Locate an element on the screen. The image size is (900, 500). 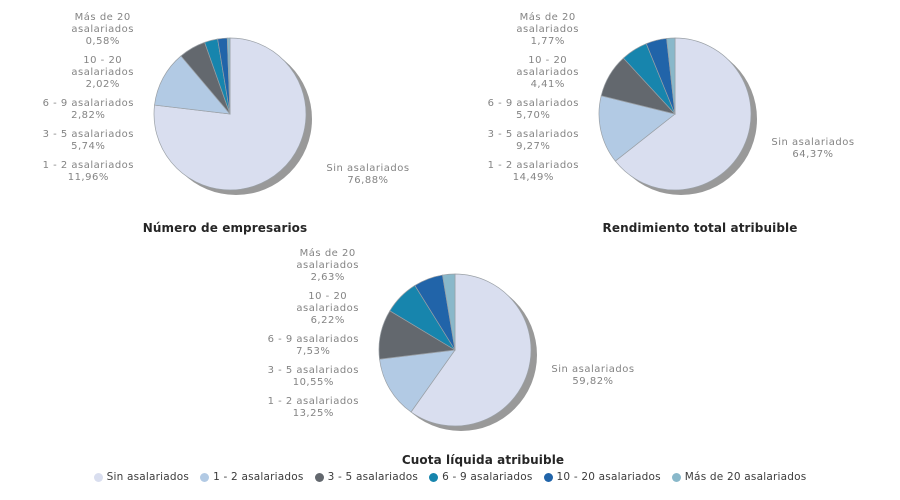
legend-label: 3 - 5 asalariados is located at coordinates (373, 477).